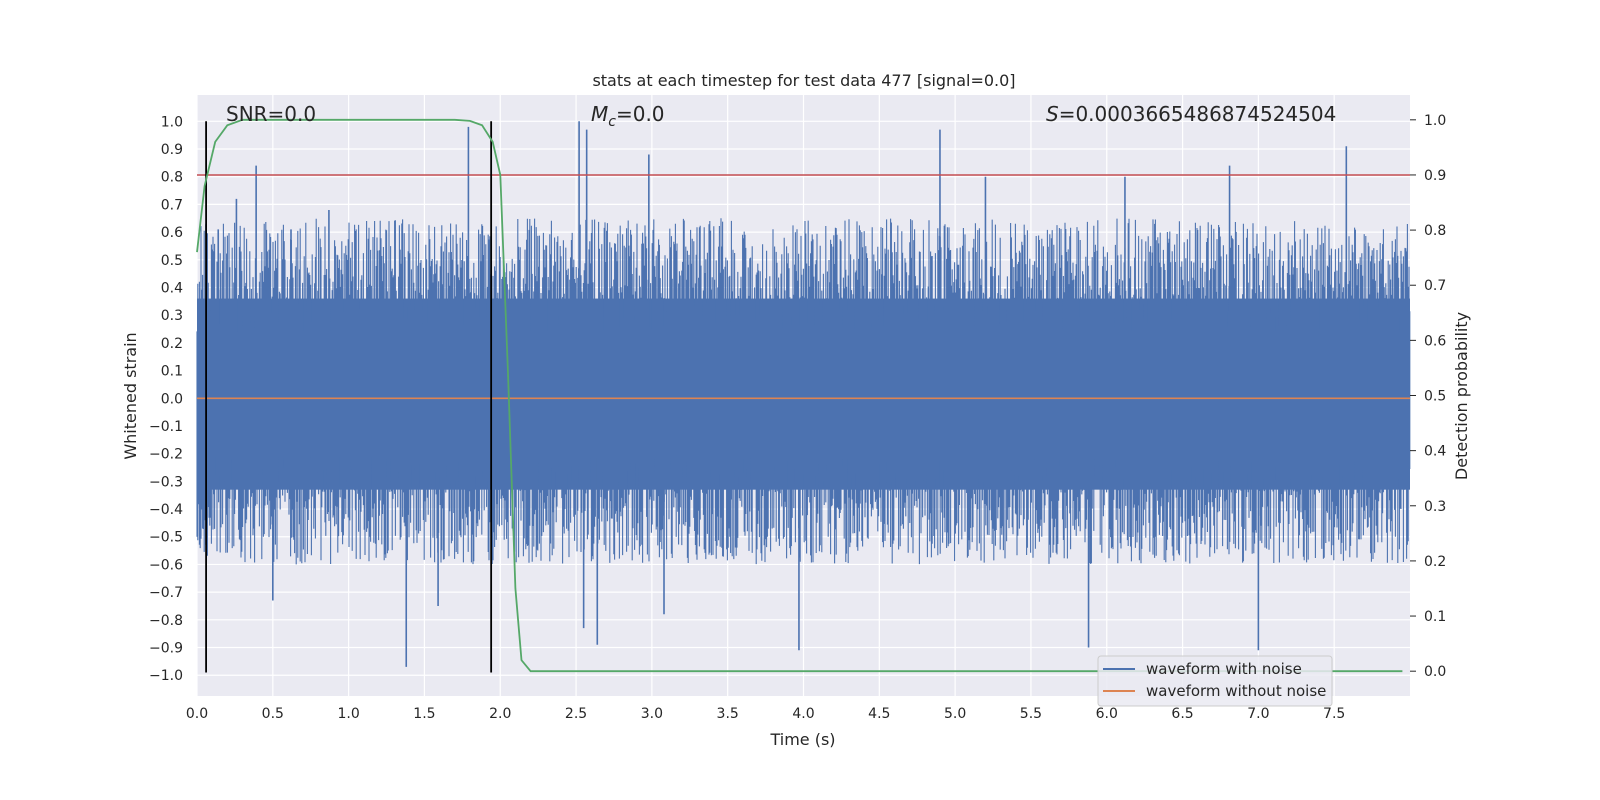 This screenshot has height=800, width=1600. Describe the element at coordinates (640, 114) in the screenshot. I see `chirp-mass-value: =0.0` at that location.